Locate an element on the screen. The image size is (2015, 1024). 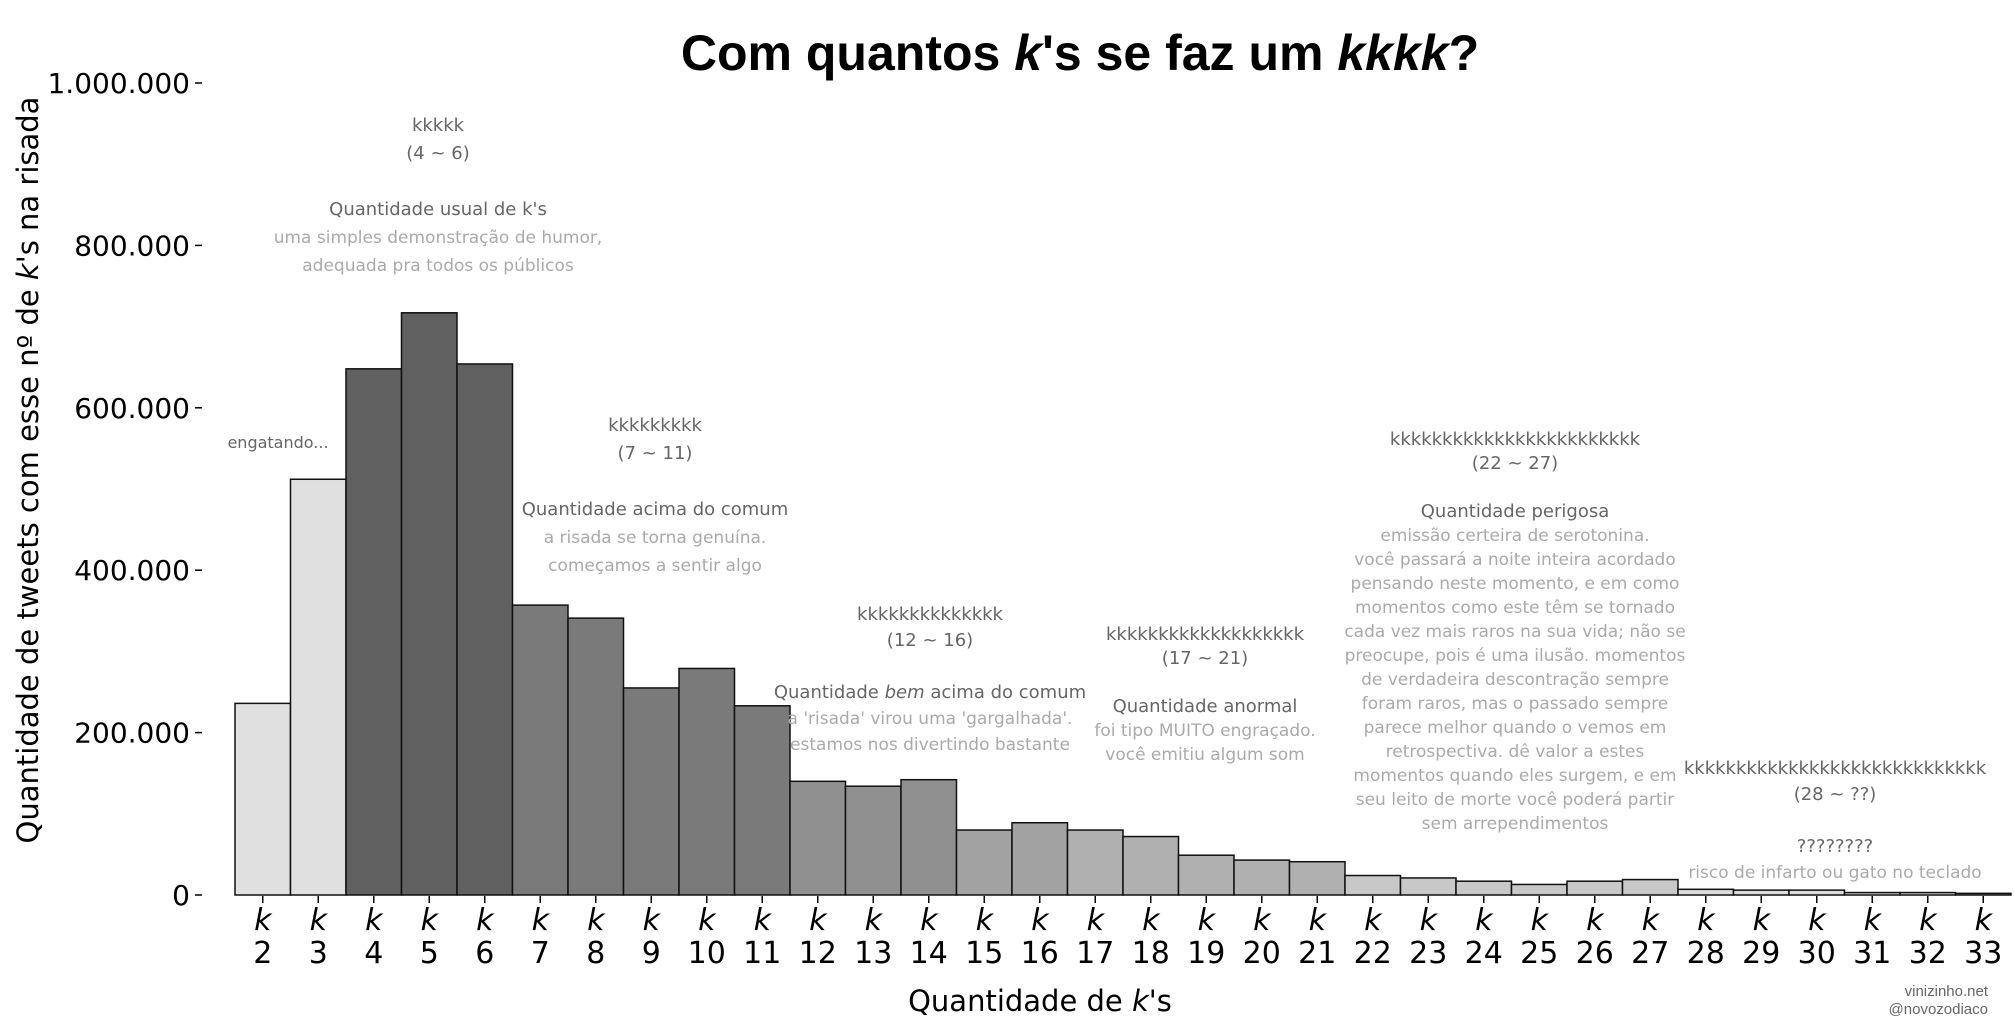
credit-line: vinizinho.net is located at coordinates (1947, 991).